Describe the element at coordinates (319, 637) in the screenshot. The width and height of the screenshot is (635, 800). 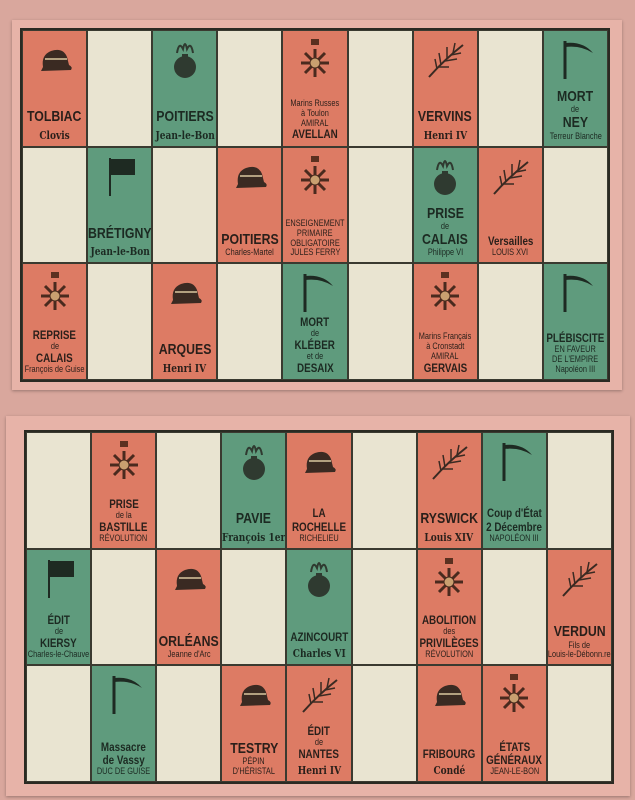
I see `square-text: AZINCOURT` at that location.